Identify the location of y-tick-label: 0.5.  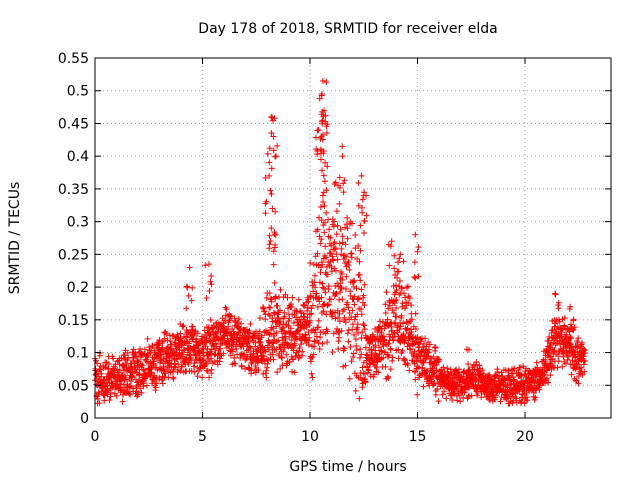
(78, 92).